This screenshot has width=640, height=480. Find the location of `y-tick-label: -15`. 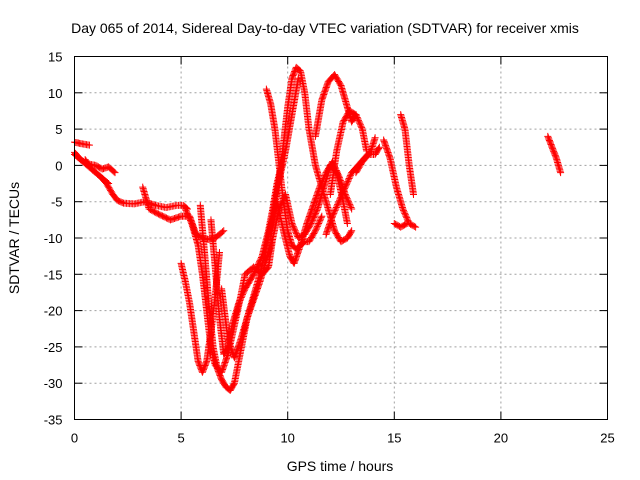

y-tick-label: -15 is located at coordinates (53, 274).